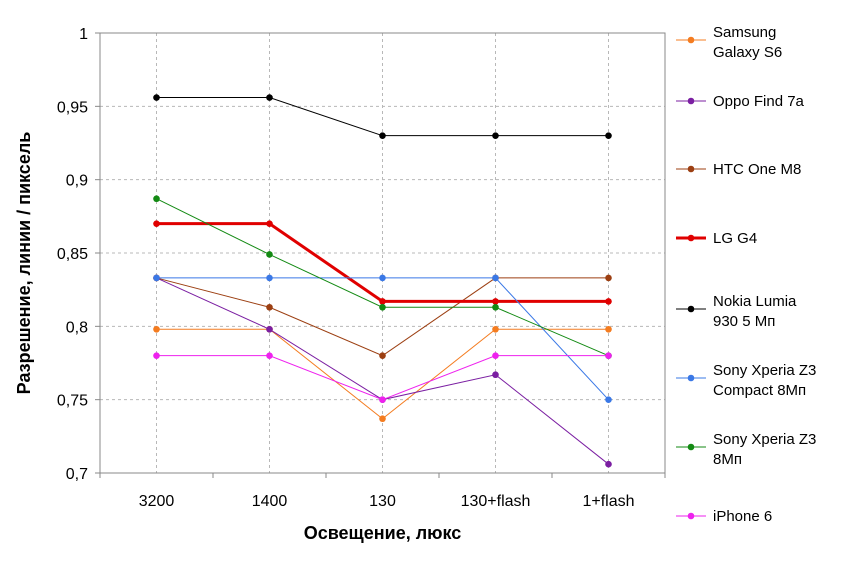 Image resolution: width=847 pixels, height=566 pixels. What do you see at coordinates (759, 101) in the screenshot?
I see `legend-label: Oppo Find 7a` at bounding box center [759, 101].